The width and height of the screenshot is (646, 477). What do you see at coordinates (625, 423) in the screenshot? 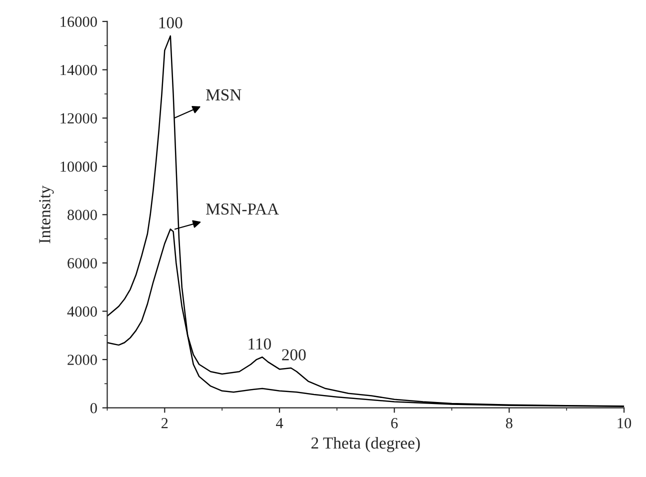
I see `x-tick-label: 10` at bounding box center [625, 423].